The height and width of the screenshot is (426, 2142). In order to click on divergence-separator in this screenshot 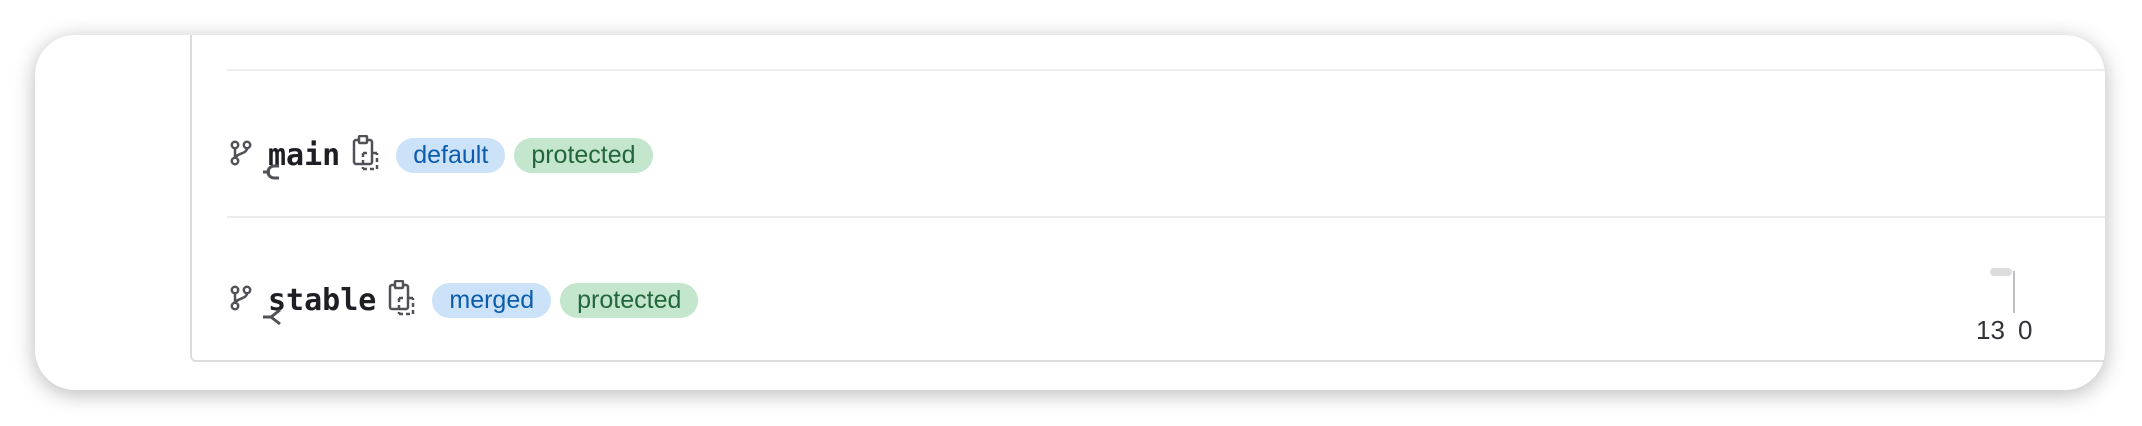, I will do `click(2014, 292)`.